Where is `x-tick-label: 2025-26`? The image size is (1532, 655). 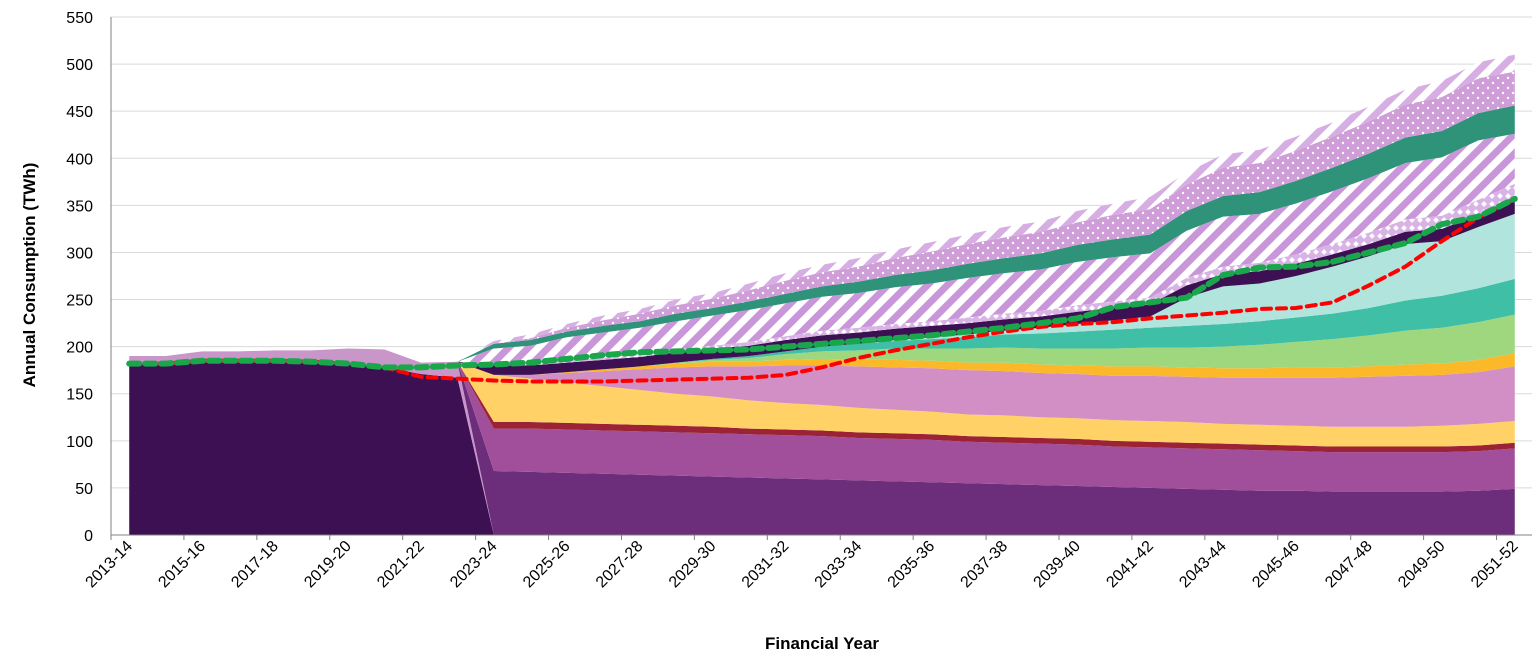
x-tick-label: 2025-26 is located at coordinates (547, 565).